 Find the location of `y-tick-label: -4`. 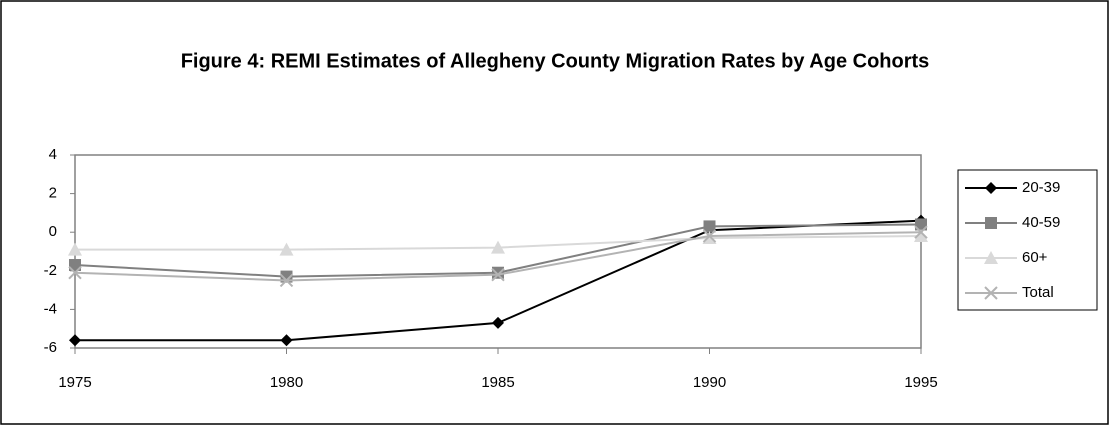

y-tick-label: -4 is located at coordinates (50, 308).